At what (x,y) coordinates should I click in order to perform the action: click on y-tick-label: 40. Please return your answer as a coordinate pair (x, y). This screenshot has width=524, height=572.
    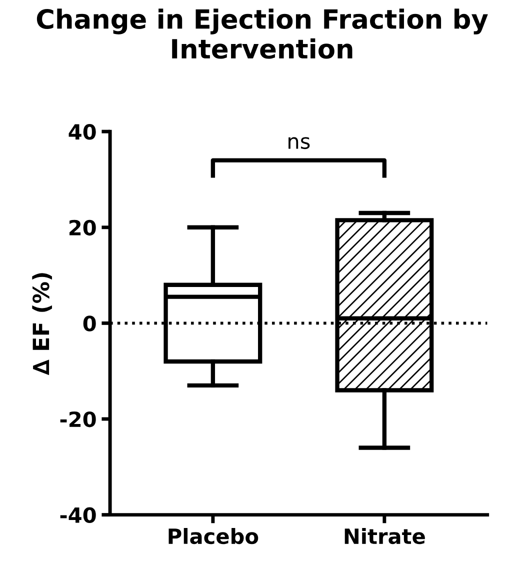
    Looking at the image, I should click on (82, 132).